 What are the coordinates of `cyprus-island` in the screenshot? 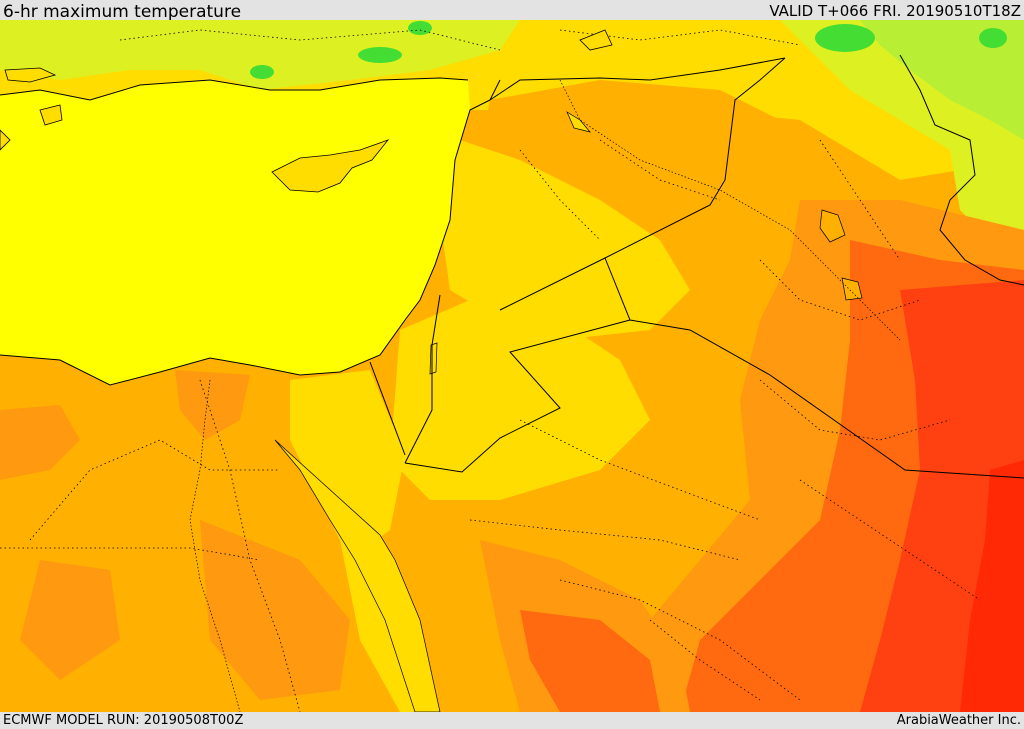 It's located at (330, 166).